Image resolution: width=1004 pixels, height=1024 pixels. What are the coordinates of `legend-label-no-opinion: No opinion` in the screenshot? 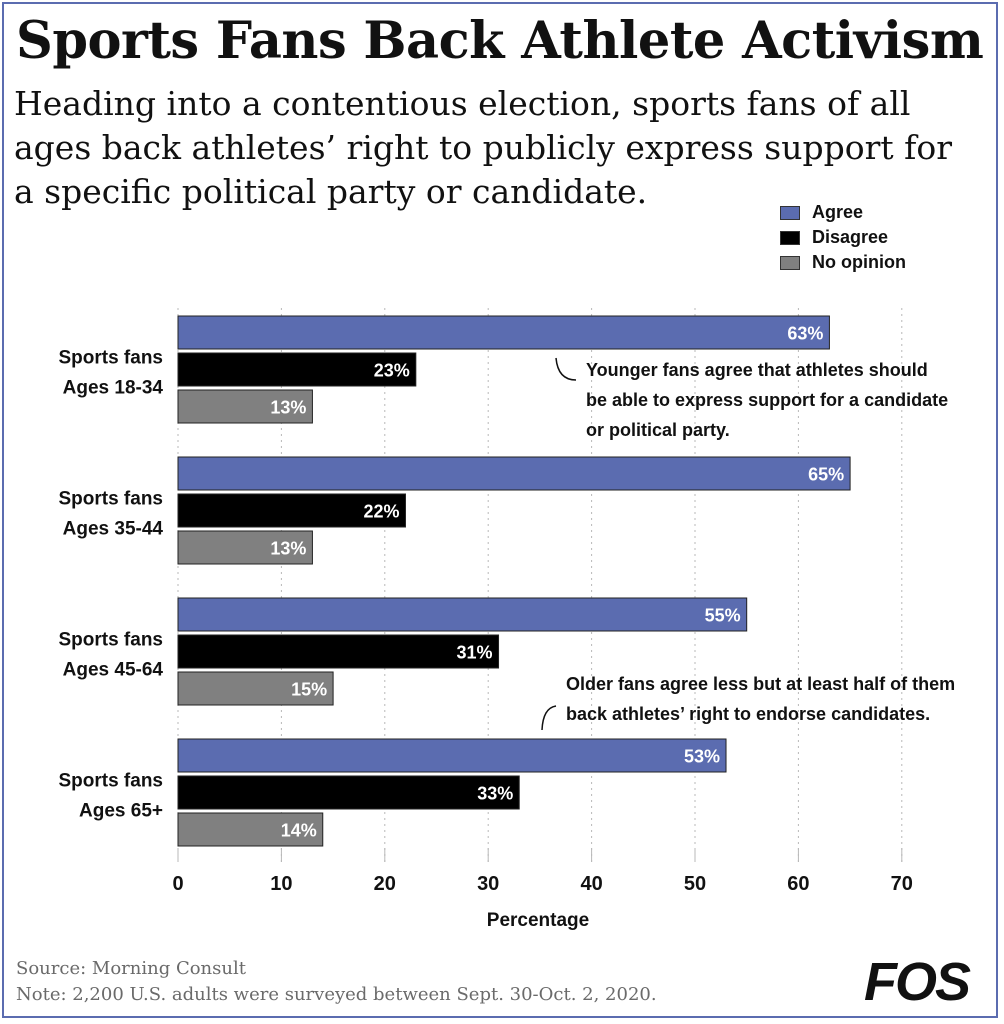 It's located at (859, 262).